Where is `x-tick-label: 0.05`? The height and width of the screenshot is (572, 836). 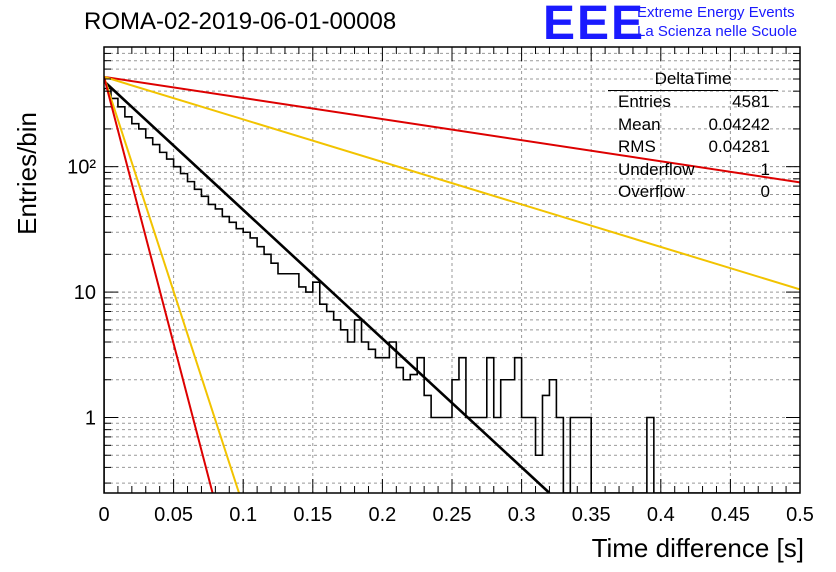 x-tick-label: 0.05 is located at coordinates (173, 515).